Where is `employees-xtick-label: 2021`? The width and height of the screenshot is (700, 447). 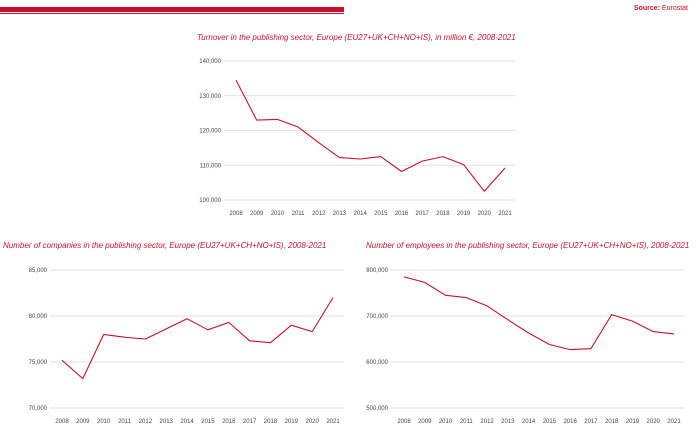 employees-xtick-label: 2021 is located at coordinates (674, 422).